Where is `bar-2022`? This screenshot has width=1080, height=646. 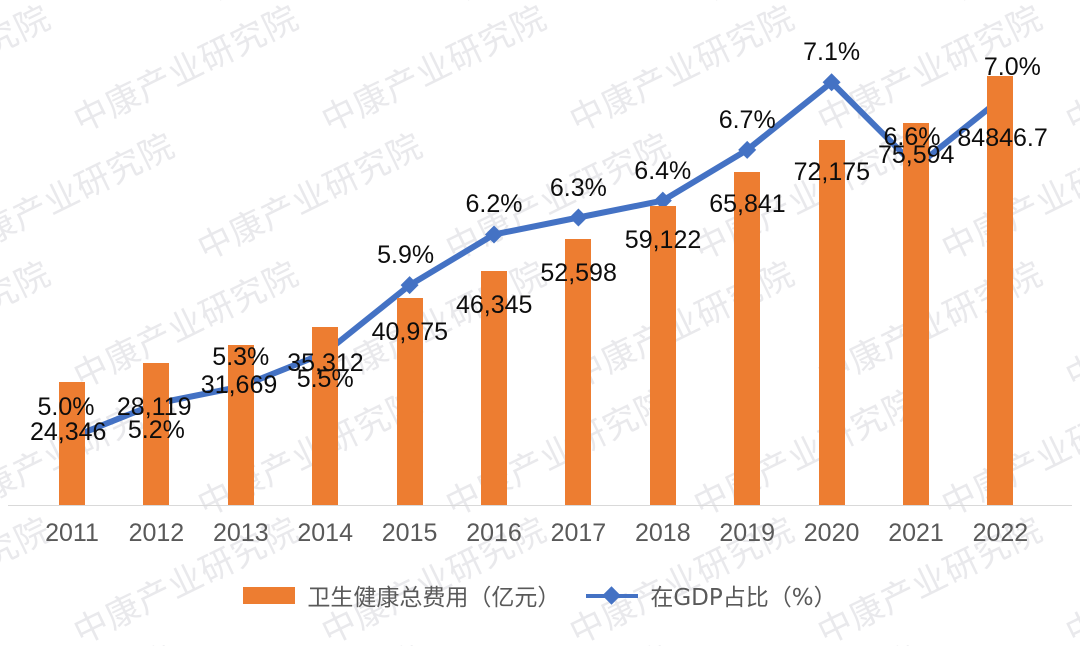
bar-2022 is located at coordinates (1000, 290).